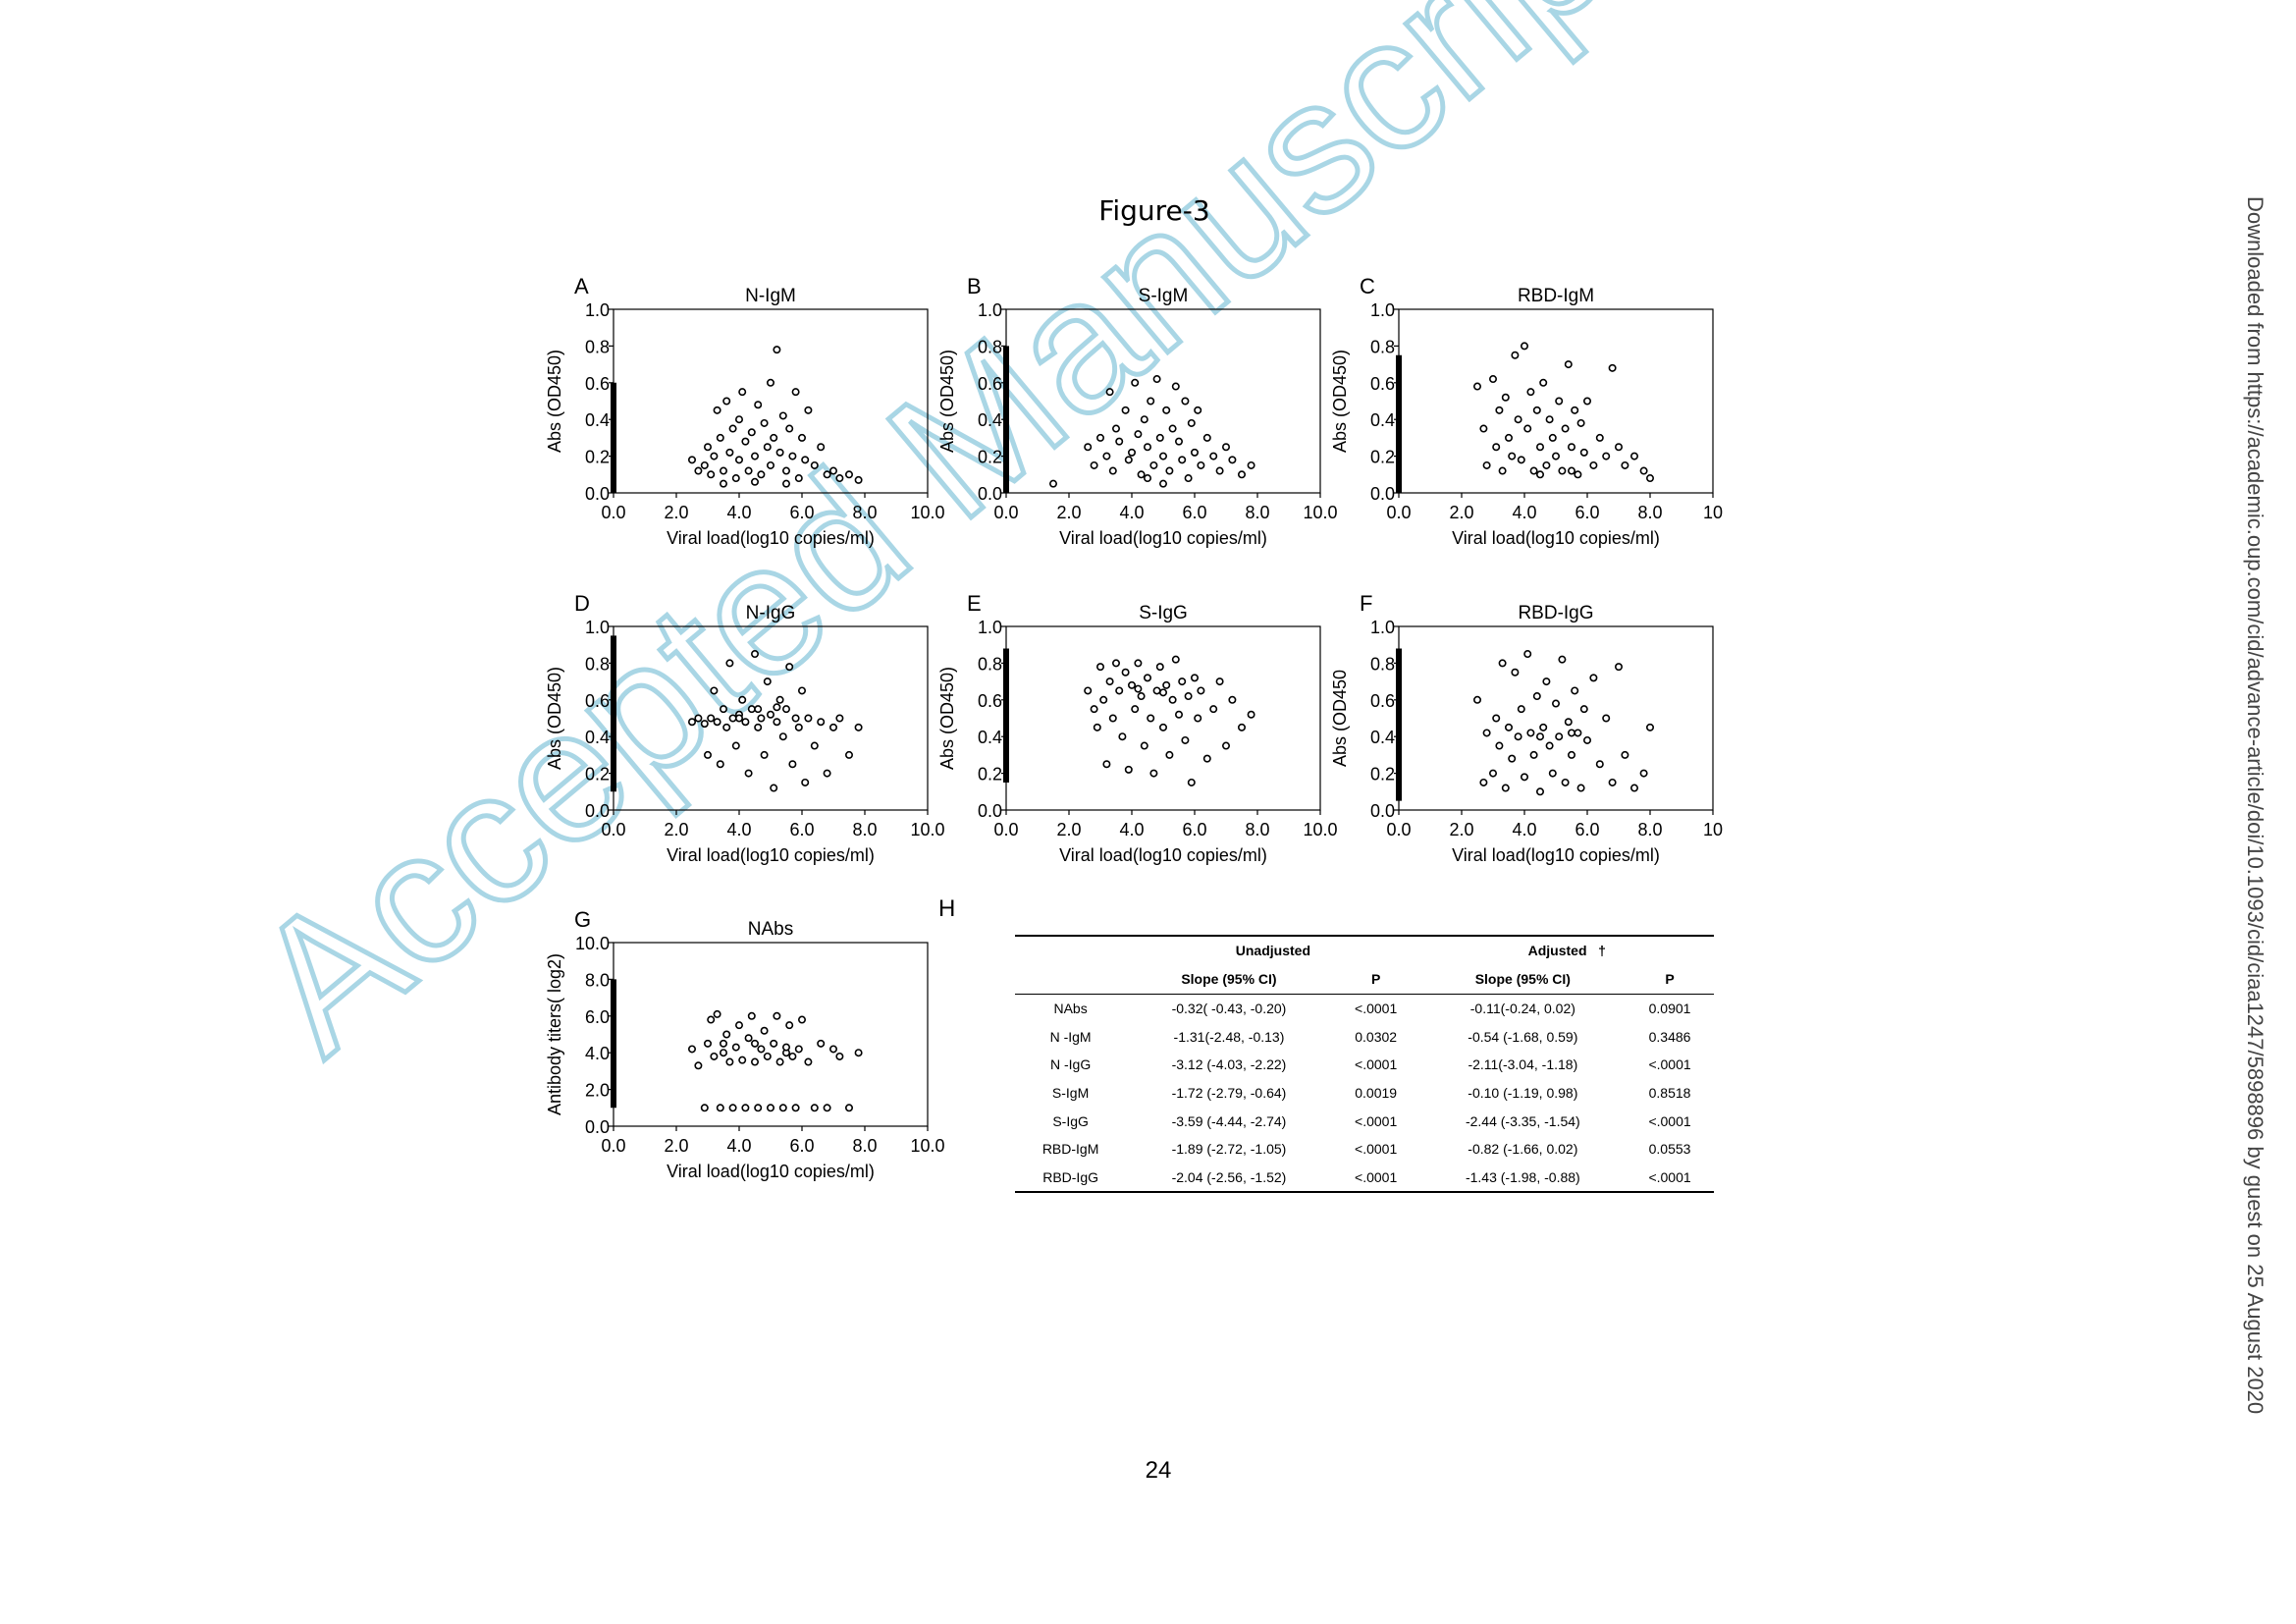 This screenshot has width=2296, height=1624. I want to click on table-cell: 0.0019, so click(1376, 1093).